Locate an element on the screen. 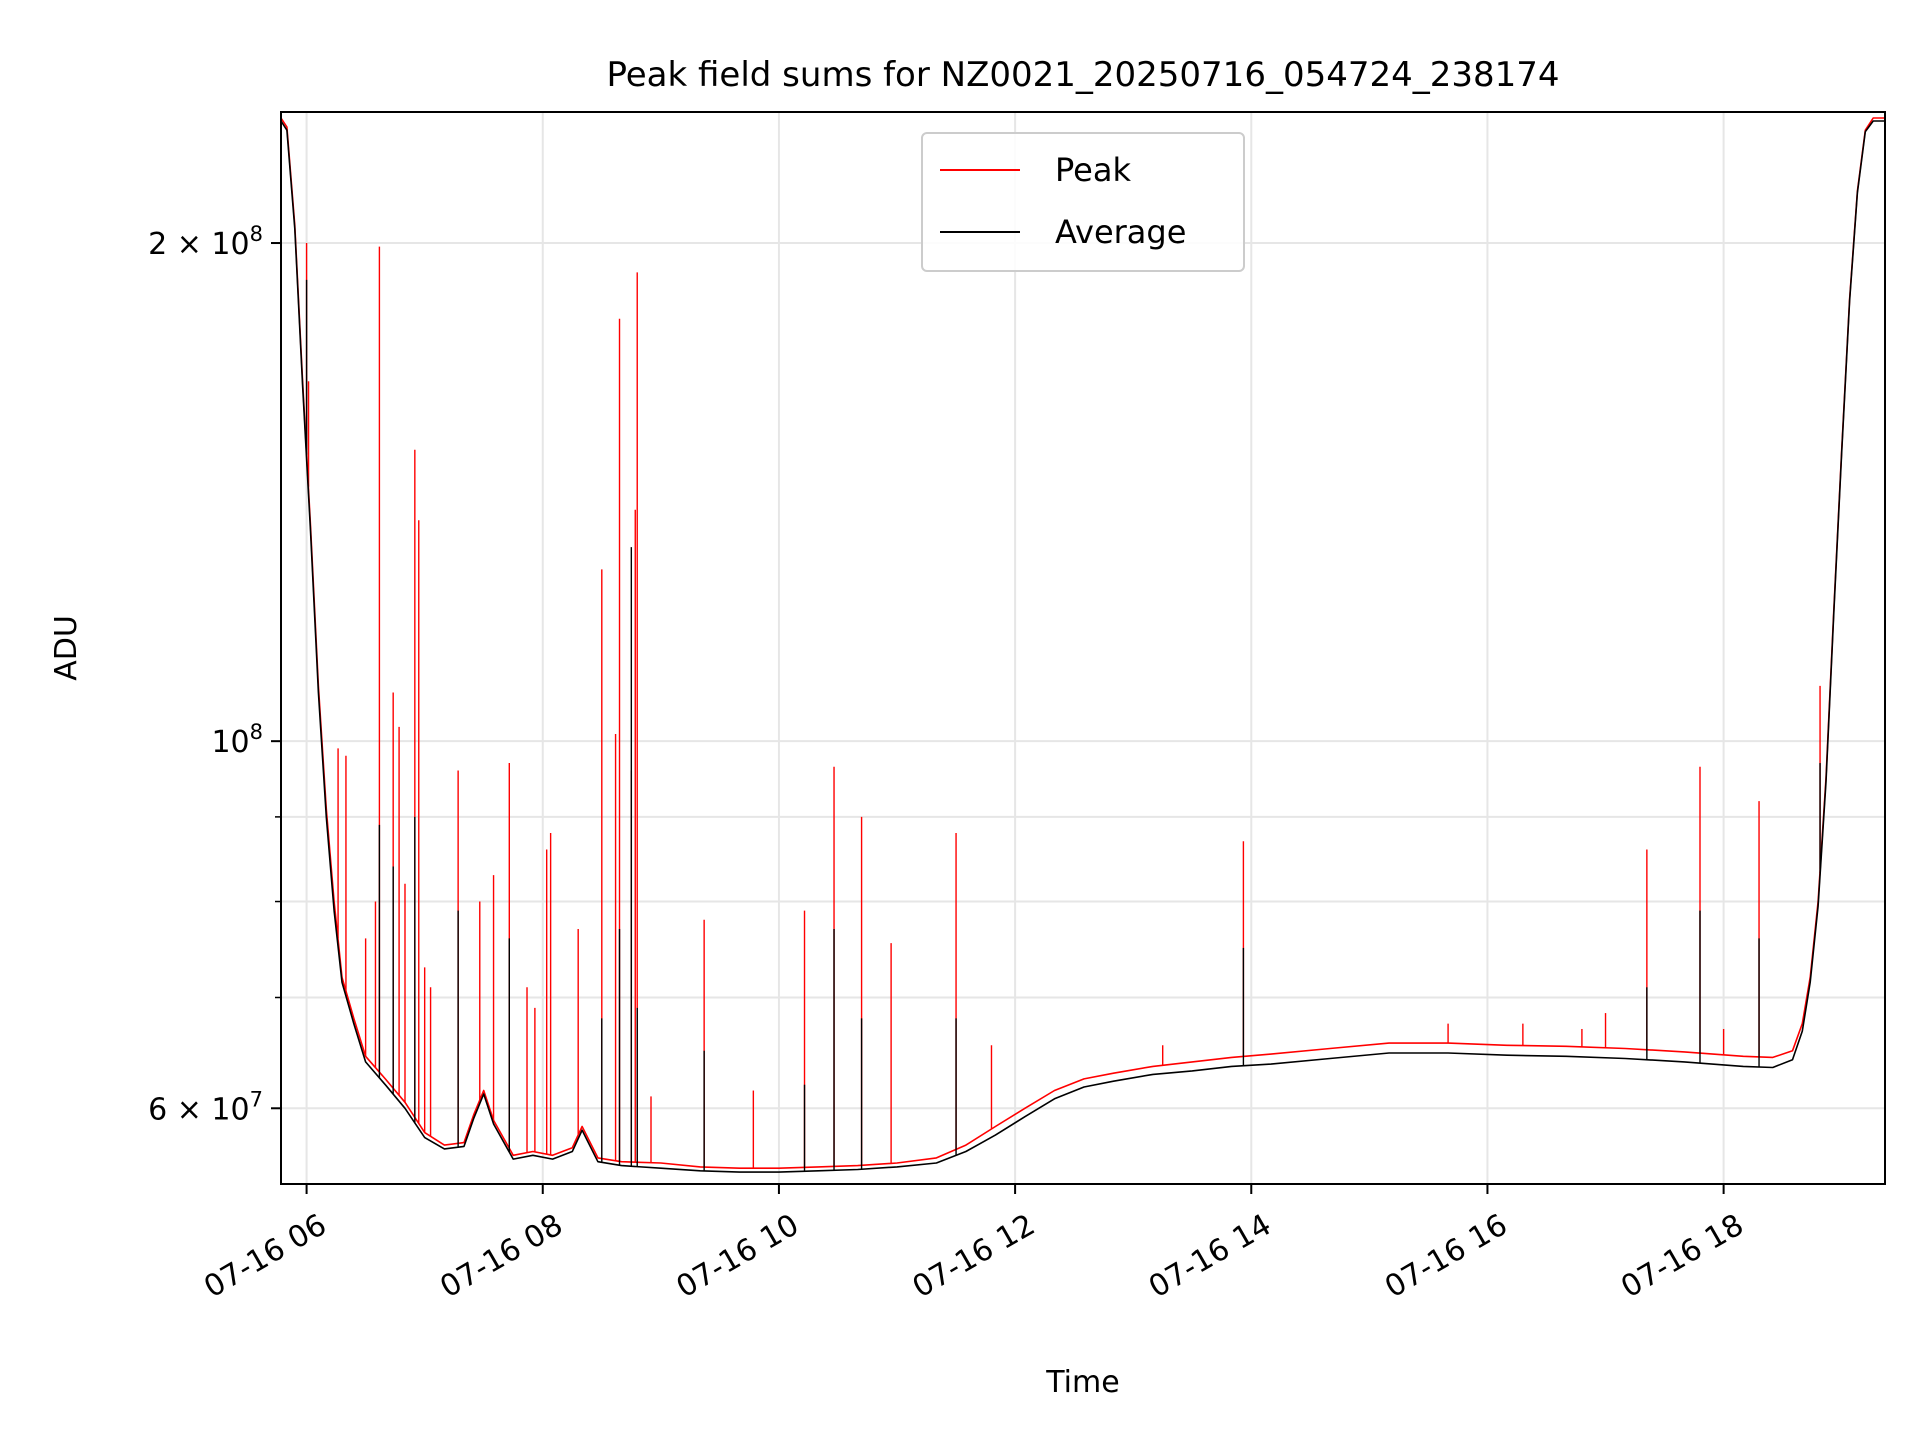  y-axis-ticks: 6 × 107 108 2 × 108 is located at coordinates (214, 674).